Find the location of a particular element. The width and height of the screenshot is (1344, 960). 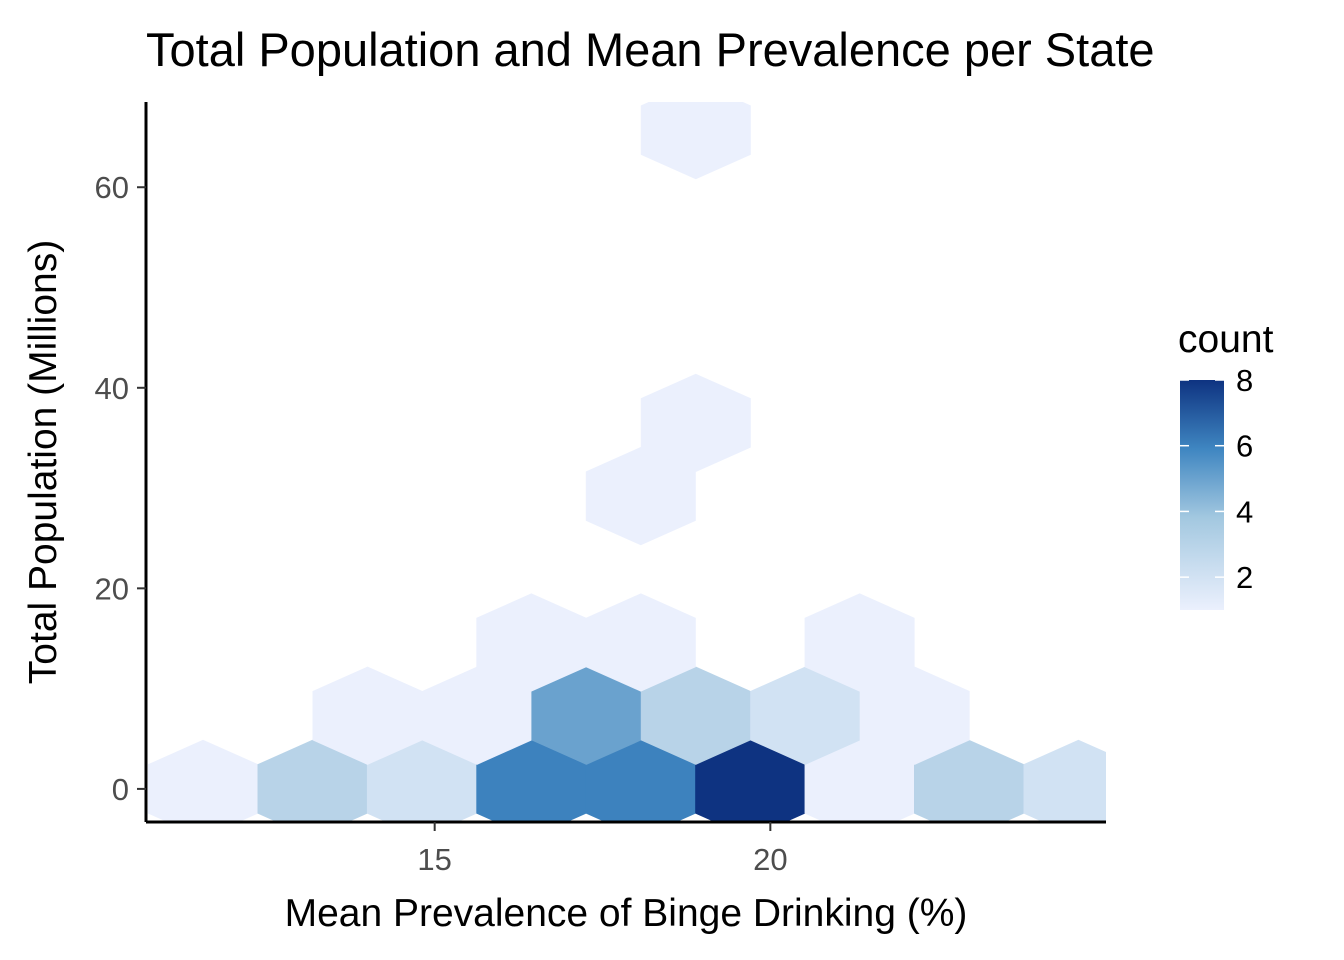

x-tick-label-20: 20 is located at coordinates (770, 859).